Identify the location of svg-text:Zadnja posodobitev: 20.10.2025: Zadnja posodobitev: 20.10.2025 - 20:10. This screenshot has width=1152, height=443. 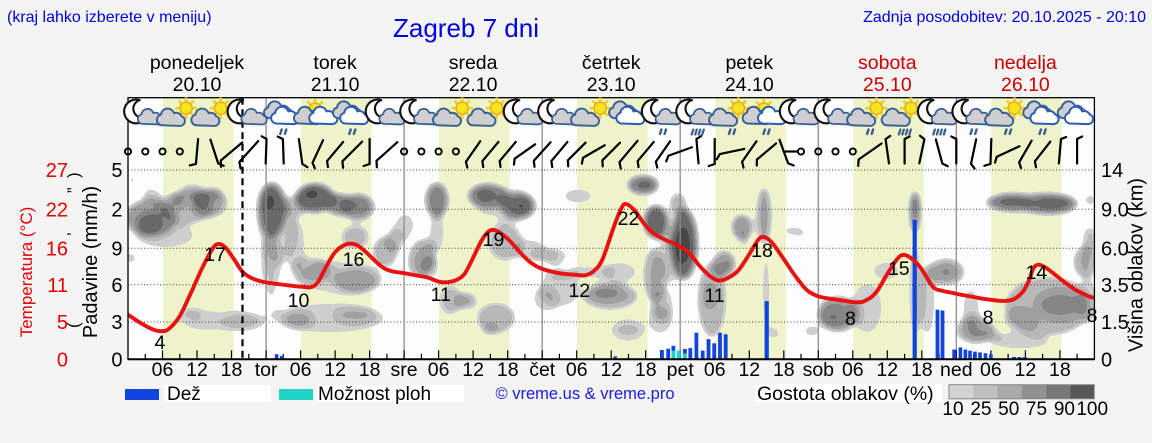
(1004, 17).